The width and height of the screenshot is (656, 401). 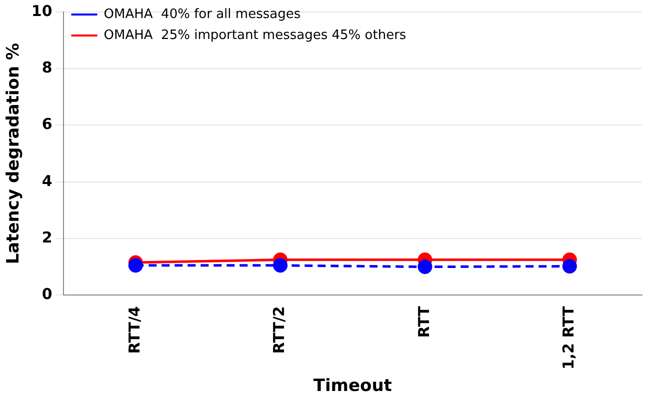 What do you see at coordinates (47, 294) in the screenshot?
I see `y-tick-label: 0` at bounding box center [47, 294].